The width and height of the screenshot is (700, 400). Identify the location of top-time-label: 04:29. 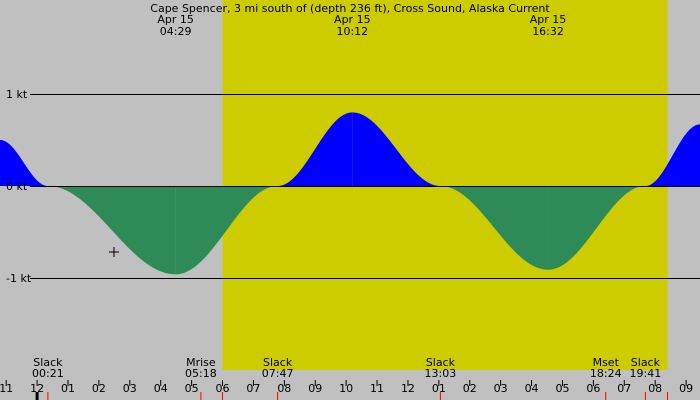
(176, 31).